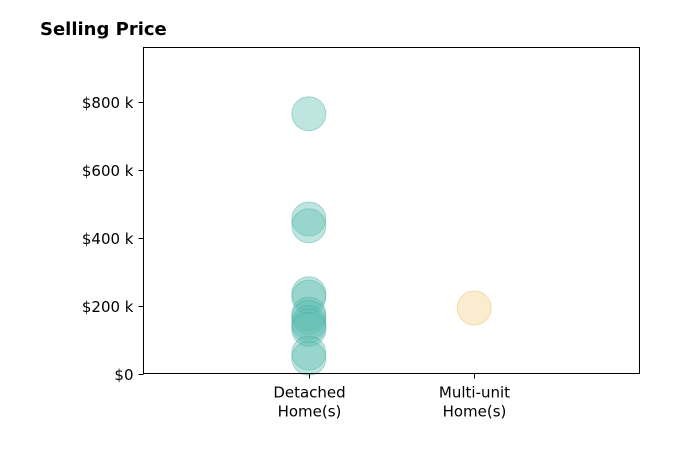 The image size is (679, 462). What do you see at coordinates (474, 402) in the screenshot?
I see `x-tick-label: Multi-unit Home(s)` at bounding box center [474, 402].